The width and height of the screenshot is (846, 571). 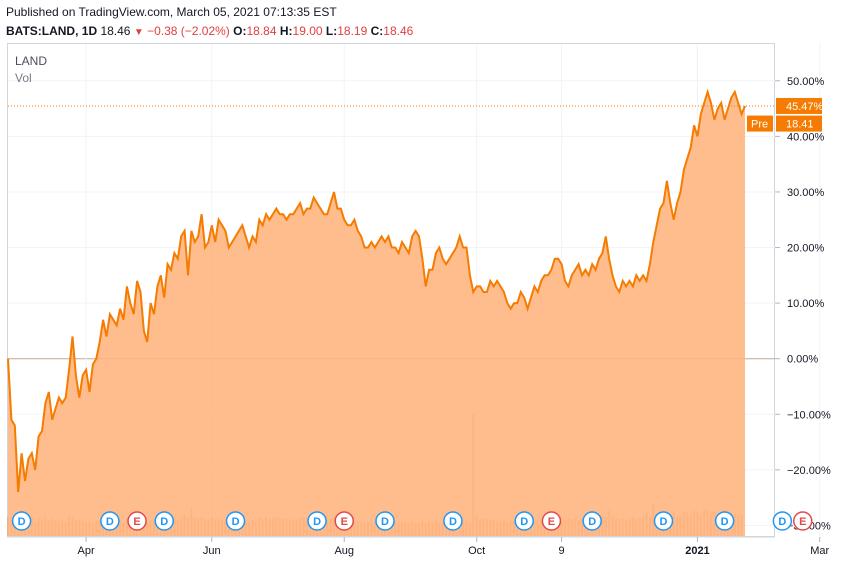 I want to click on low-value: 18.19, so click(x=352, y=31).